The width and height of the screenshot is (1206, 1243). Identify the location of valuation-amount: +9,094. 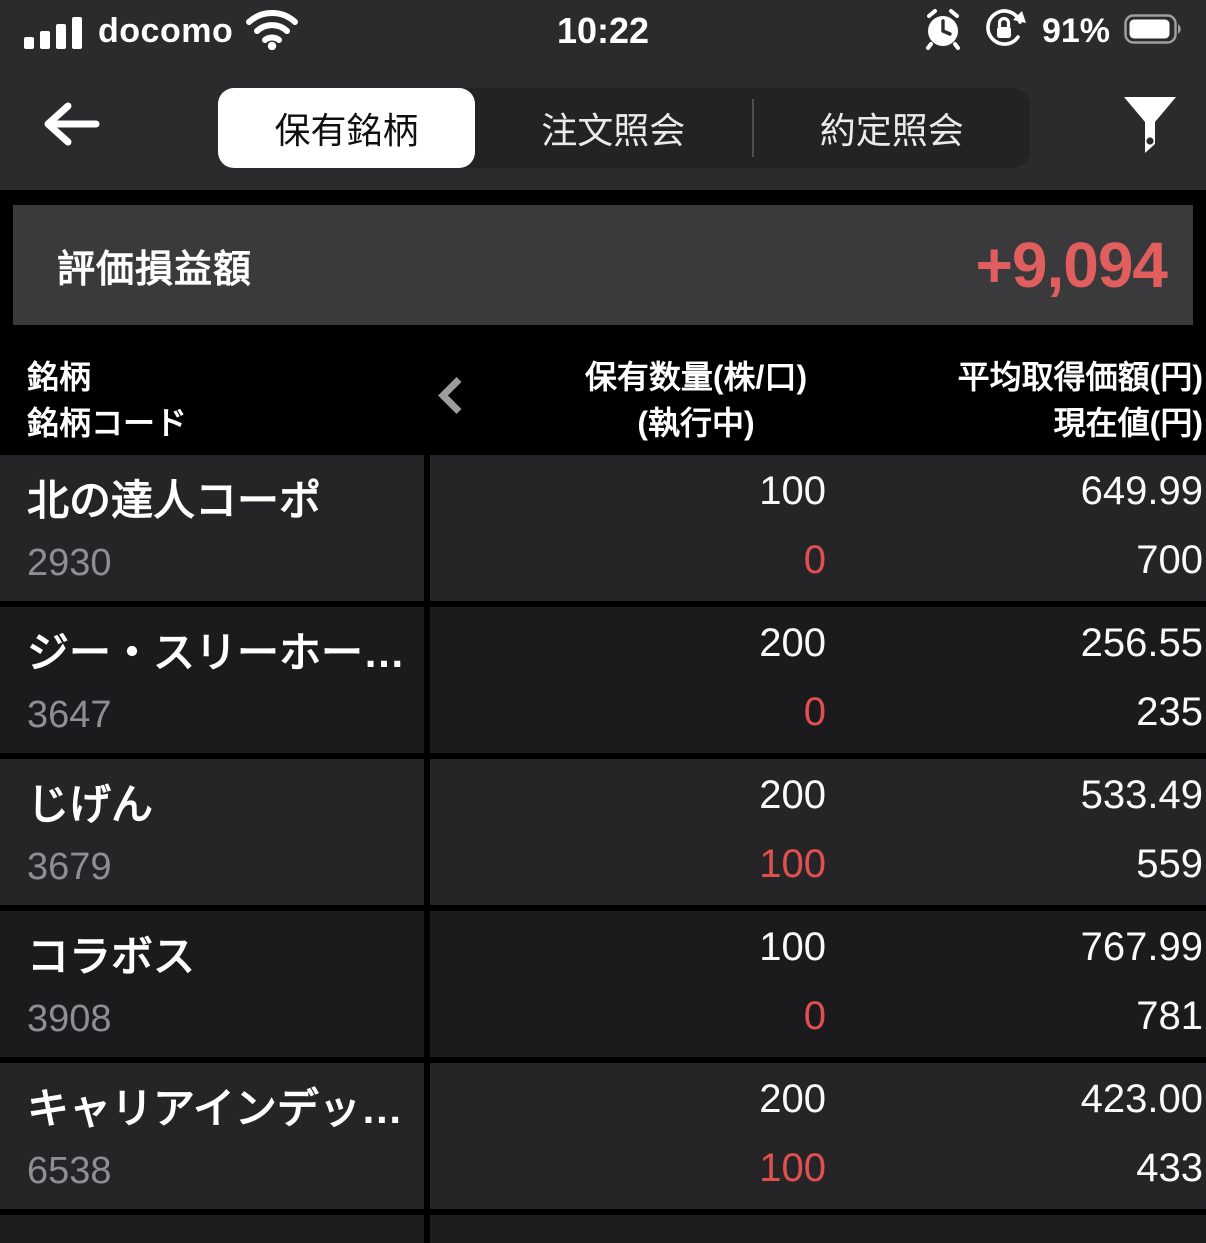
(1071, 265).